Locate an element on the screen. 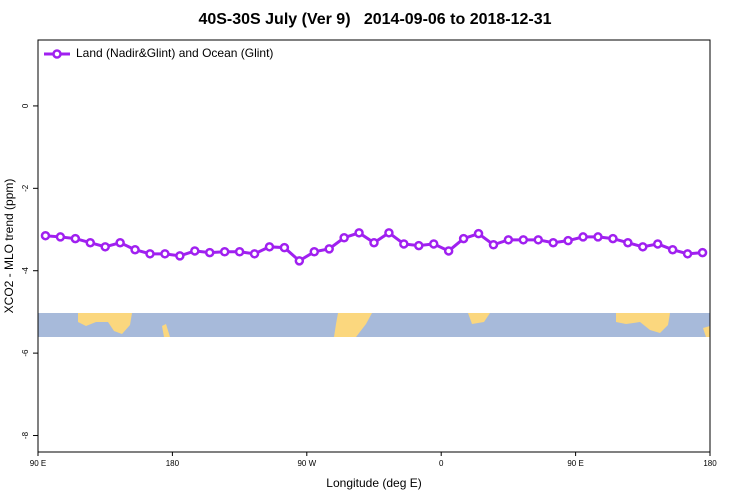  x-tick-label: 90 W is located at coordinates (306, 463).